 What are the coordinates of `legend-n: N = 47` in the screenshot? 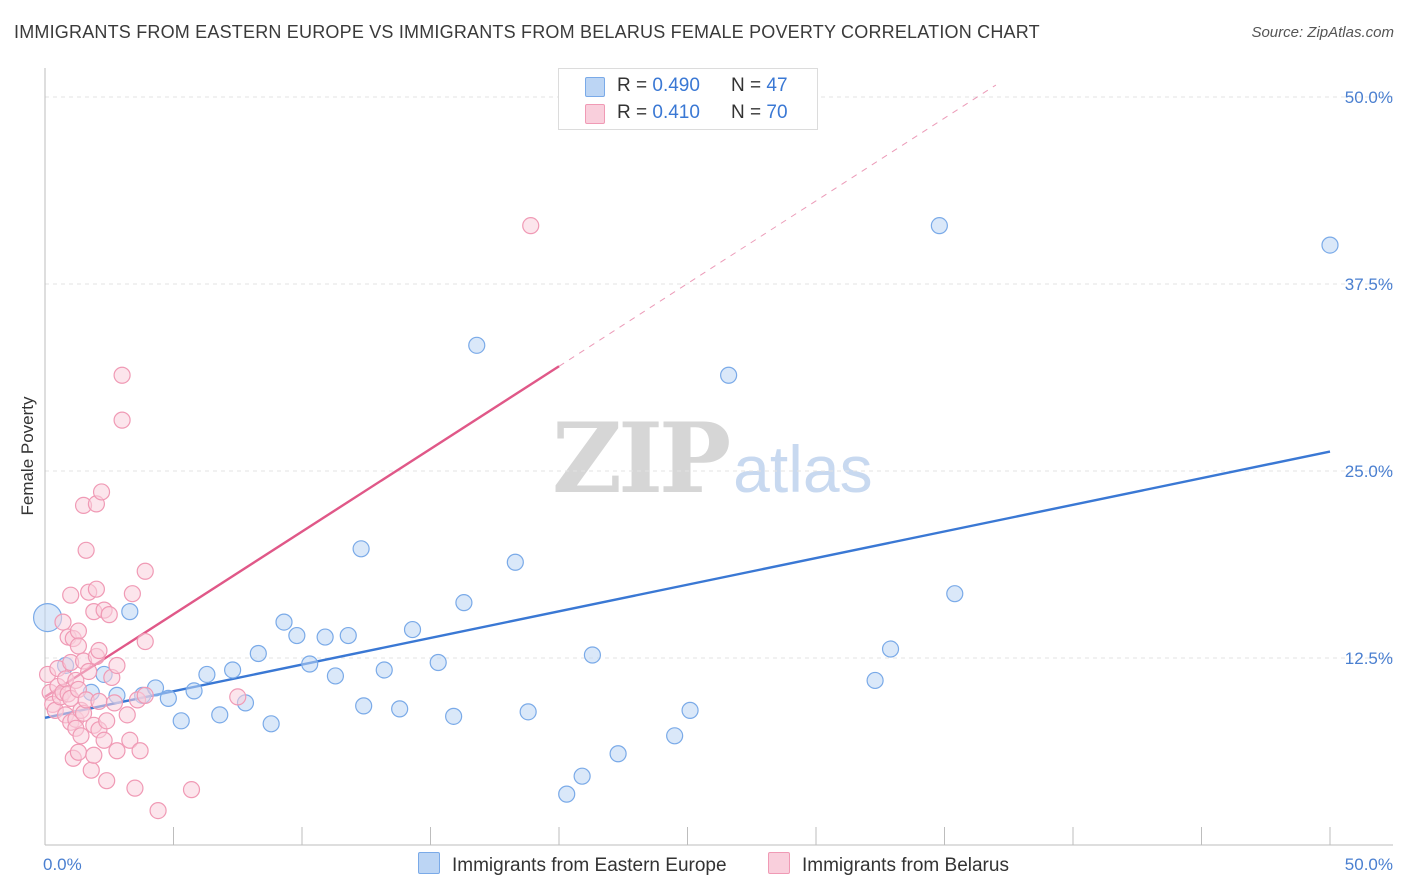 It's located at (759, 86).